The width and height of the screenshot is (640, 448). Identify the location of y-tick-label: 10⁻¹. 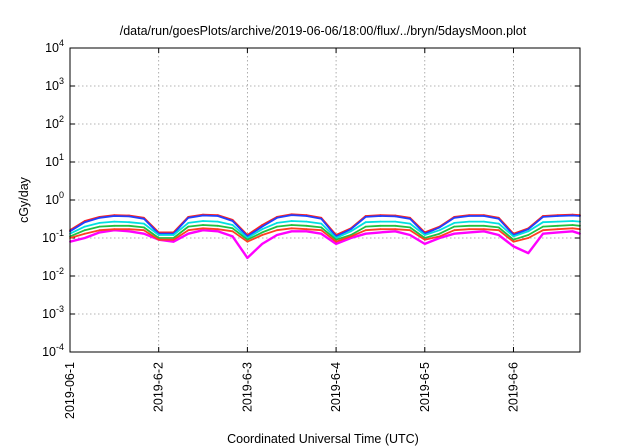
(53, 236).